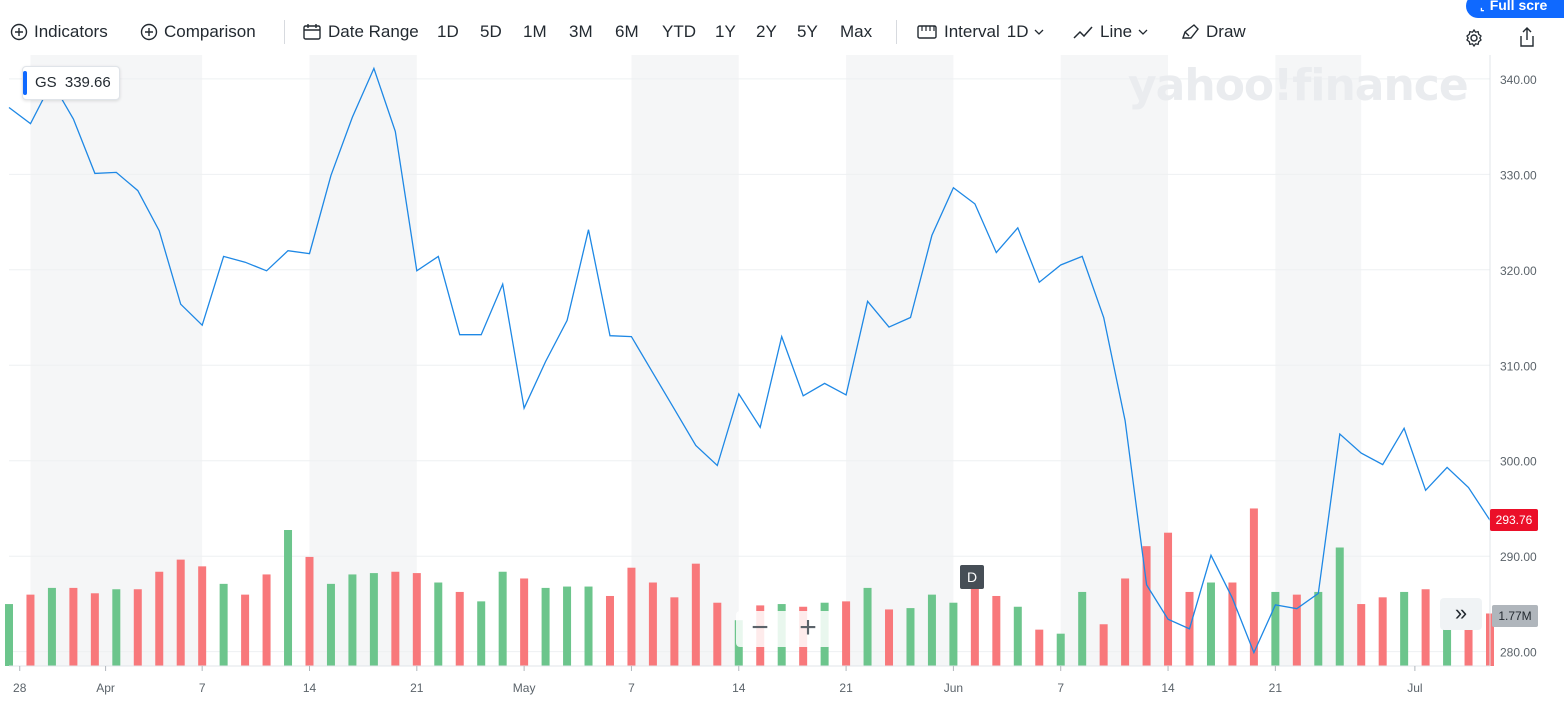 Image resolution: width=1564 pixels, height=714 pixels. Describe the element at coordinates (1515, 616) in the screenshot. I see `current-volume-badge: 1.77M` at that location.